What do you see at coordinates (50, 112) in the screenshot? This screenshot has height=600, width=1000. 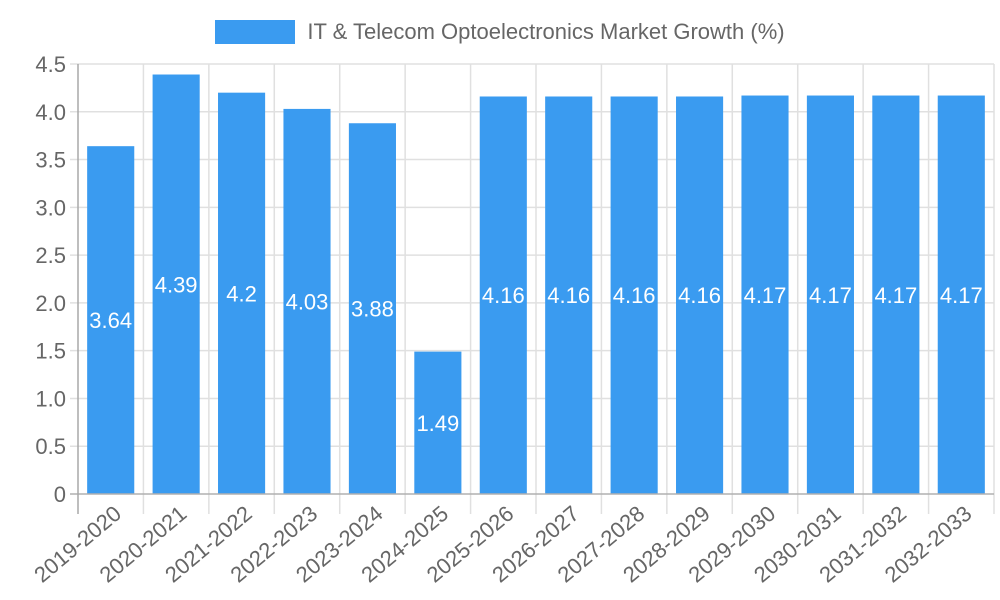 I see `y-tick-label: 4.0` at bounding box center [50, 112].